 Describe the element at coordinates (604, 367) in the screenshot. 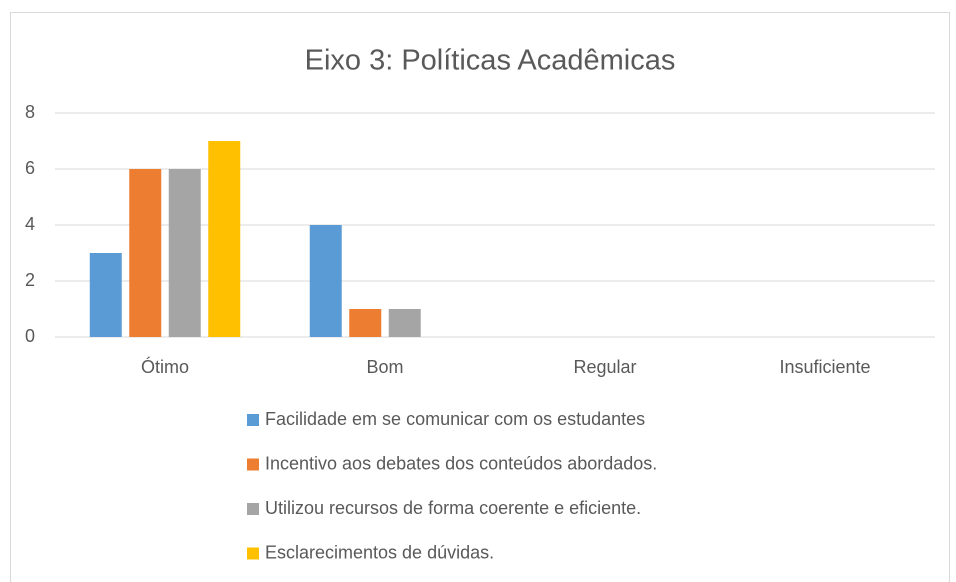

I see `x-tick-label: Regular` at that location.